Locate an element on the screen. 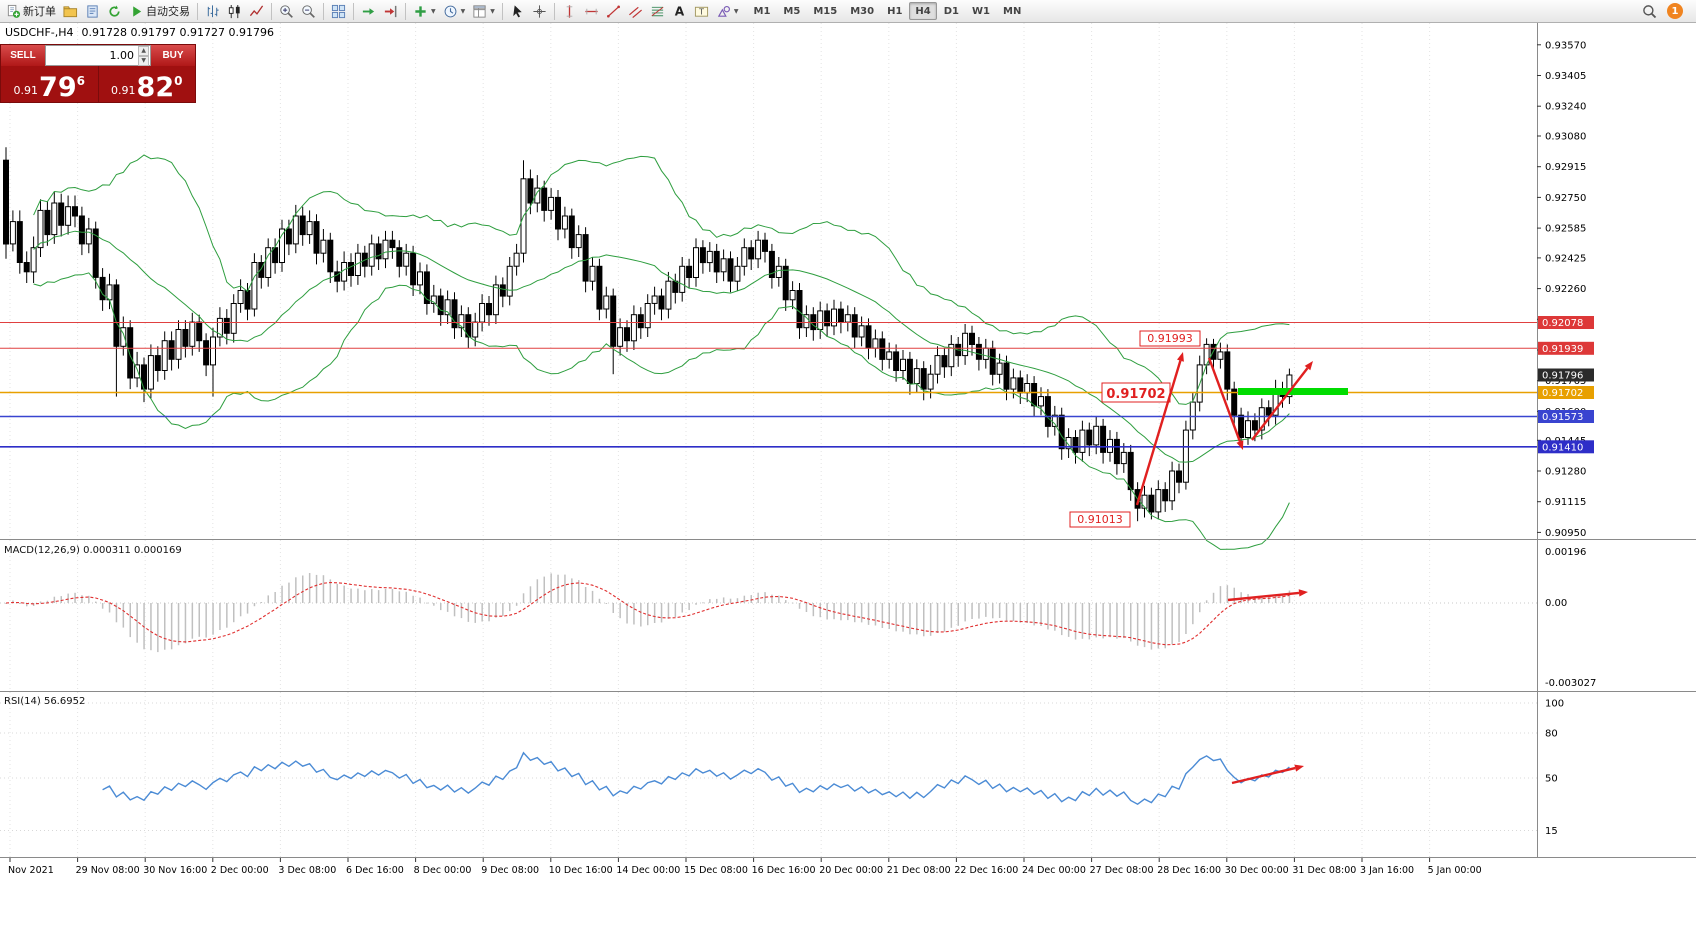  svg-text: 0.92750 is located at coordinates (1565, 198).